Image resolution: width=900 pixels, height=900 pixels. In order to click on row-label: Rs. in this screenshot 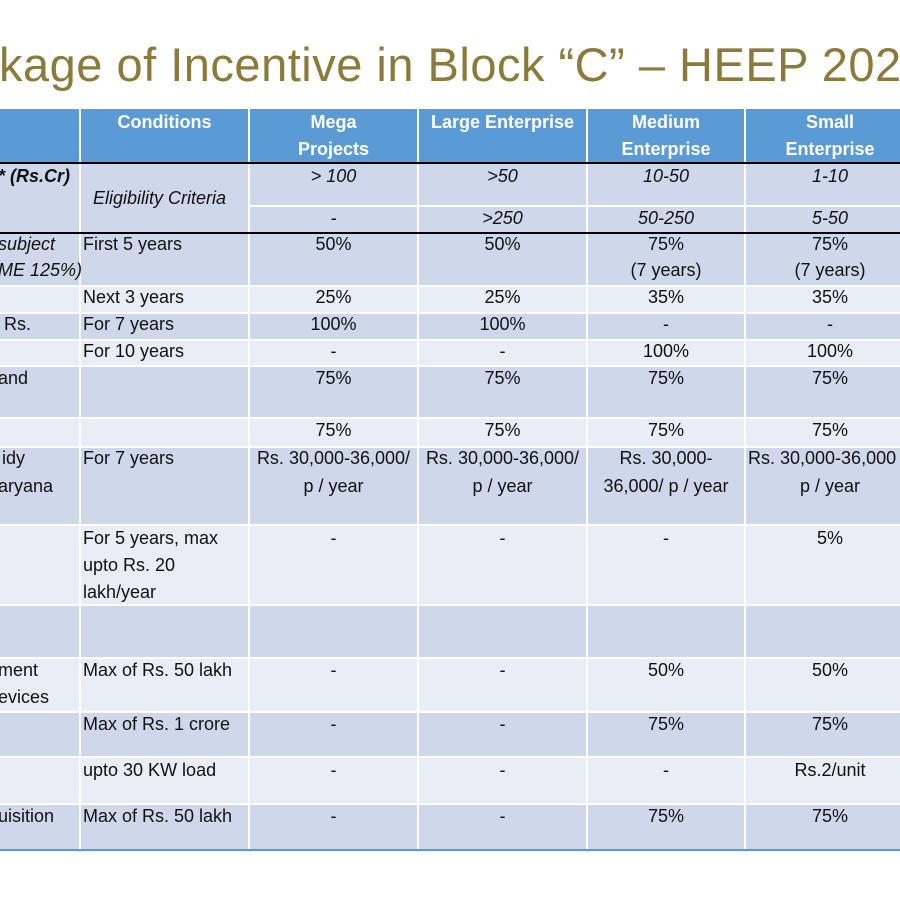, I will do `click(17, 324)`.